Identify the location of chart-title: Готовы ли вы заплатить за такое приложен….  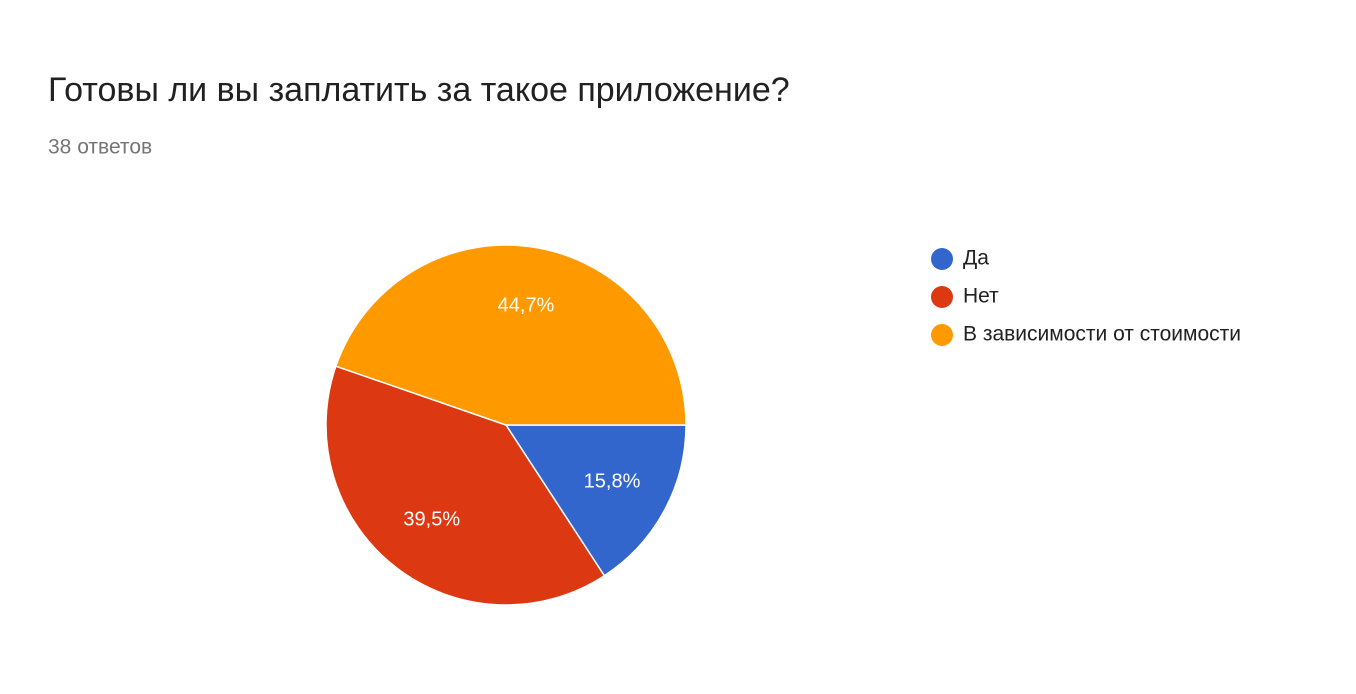
(419, 90).